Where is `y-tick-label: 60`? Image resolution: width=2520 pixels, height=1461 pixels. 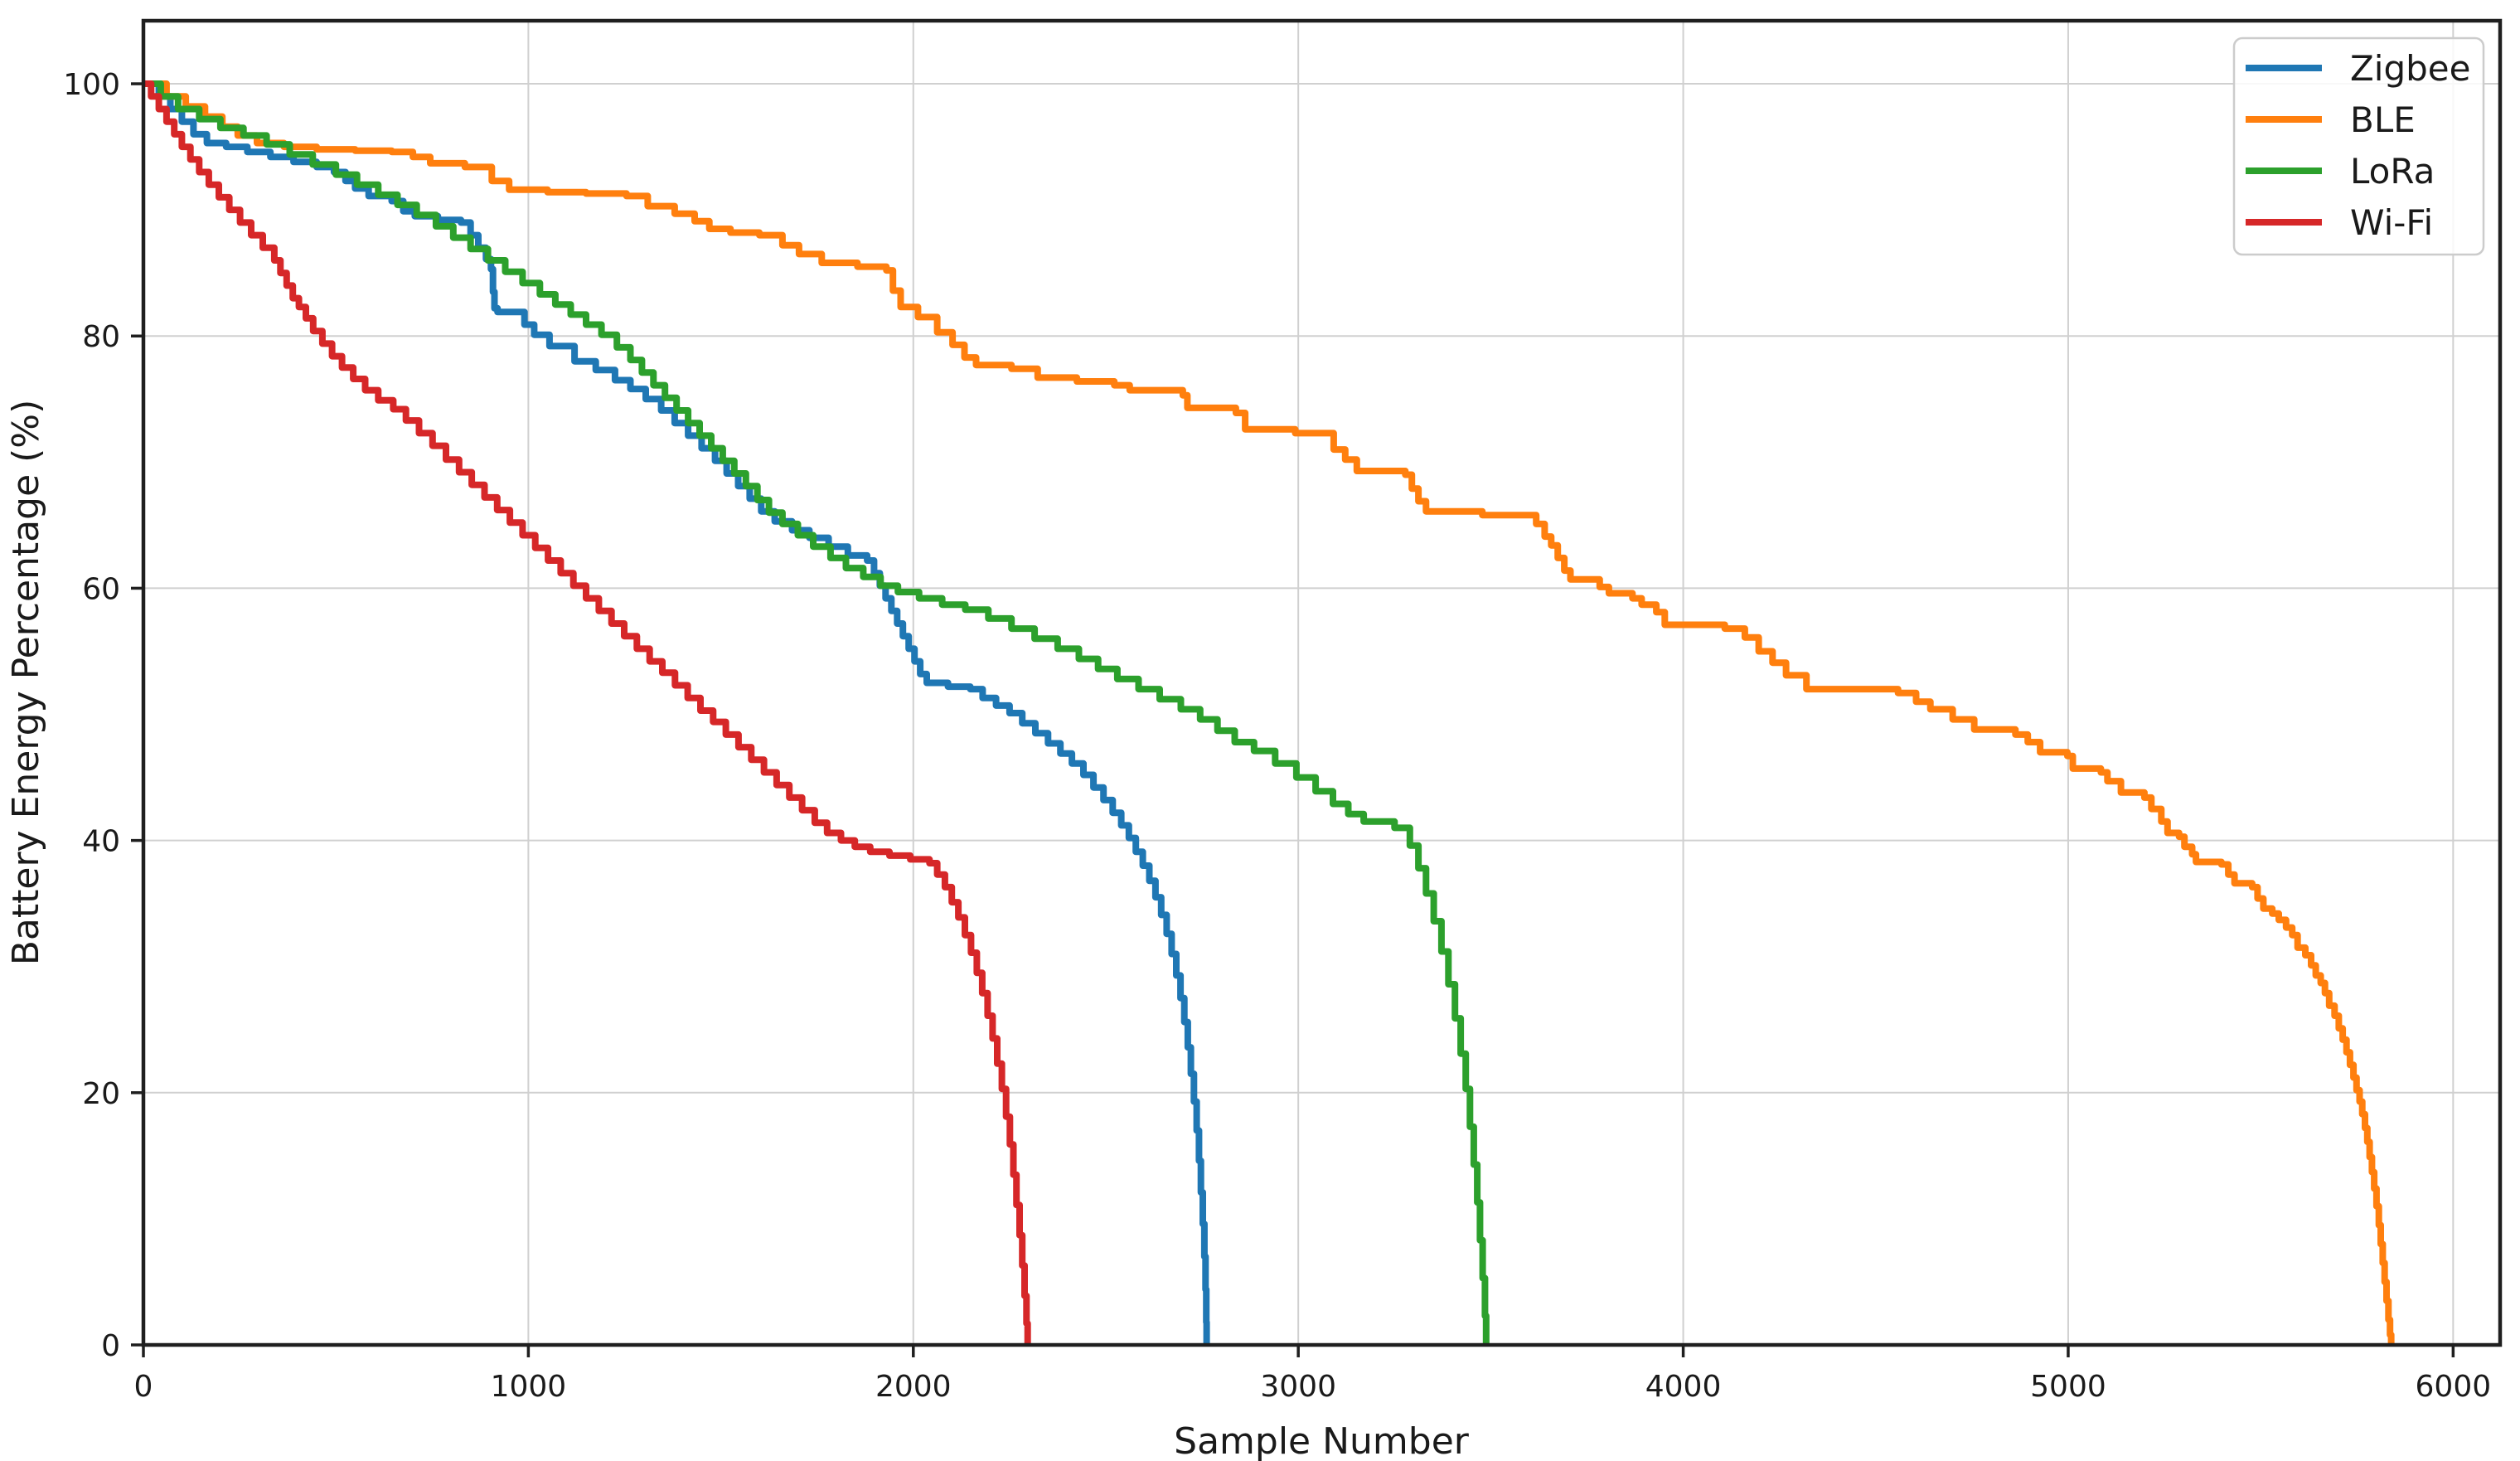 y-tick-label: 60 is located at coordinates (101, 589).